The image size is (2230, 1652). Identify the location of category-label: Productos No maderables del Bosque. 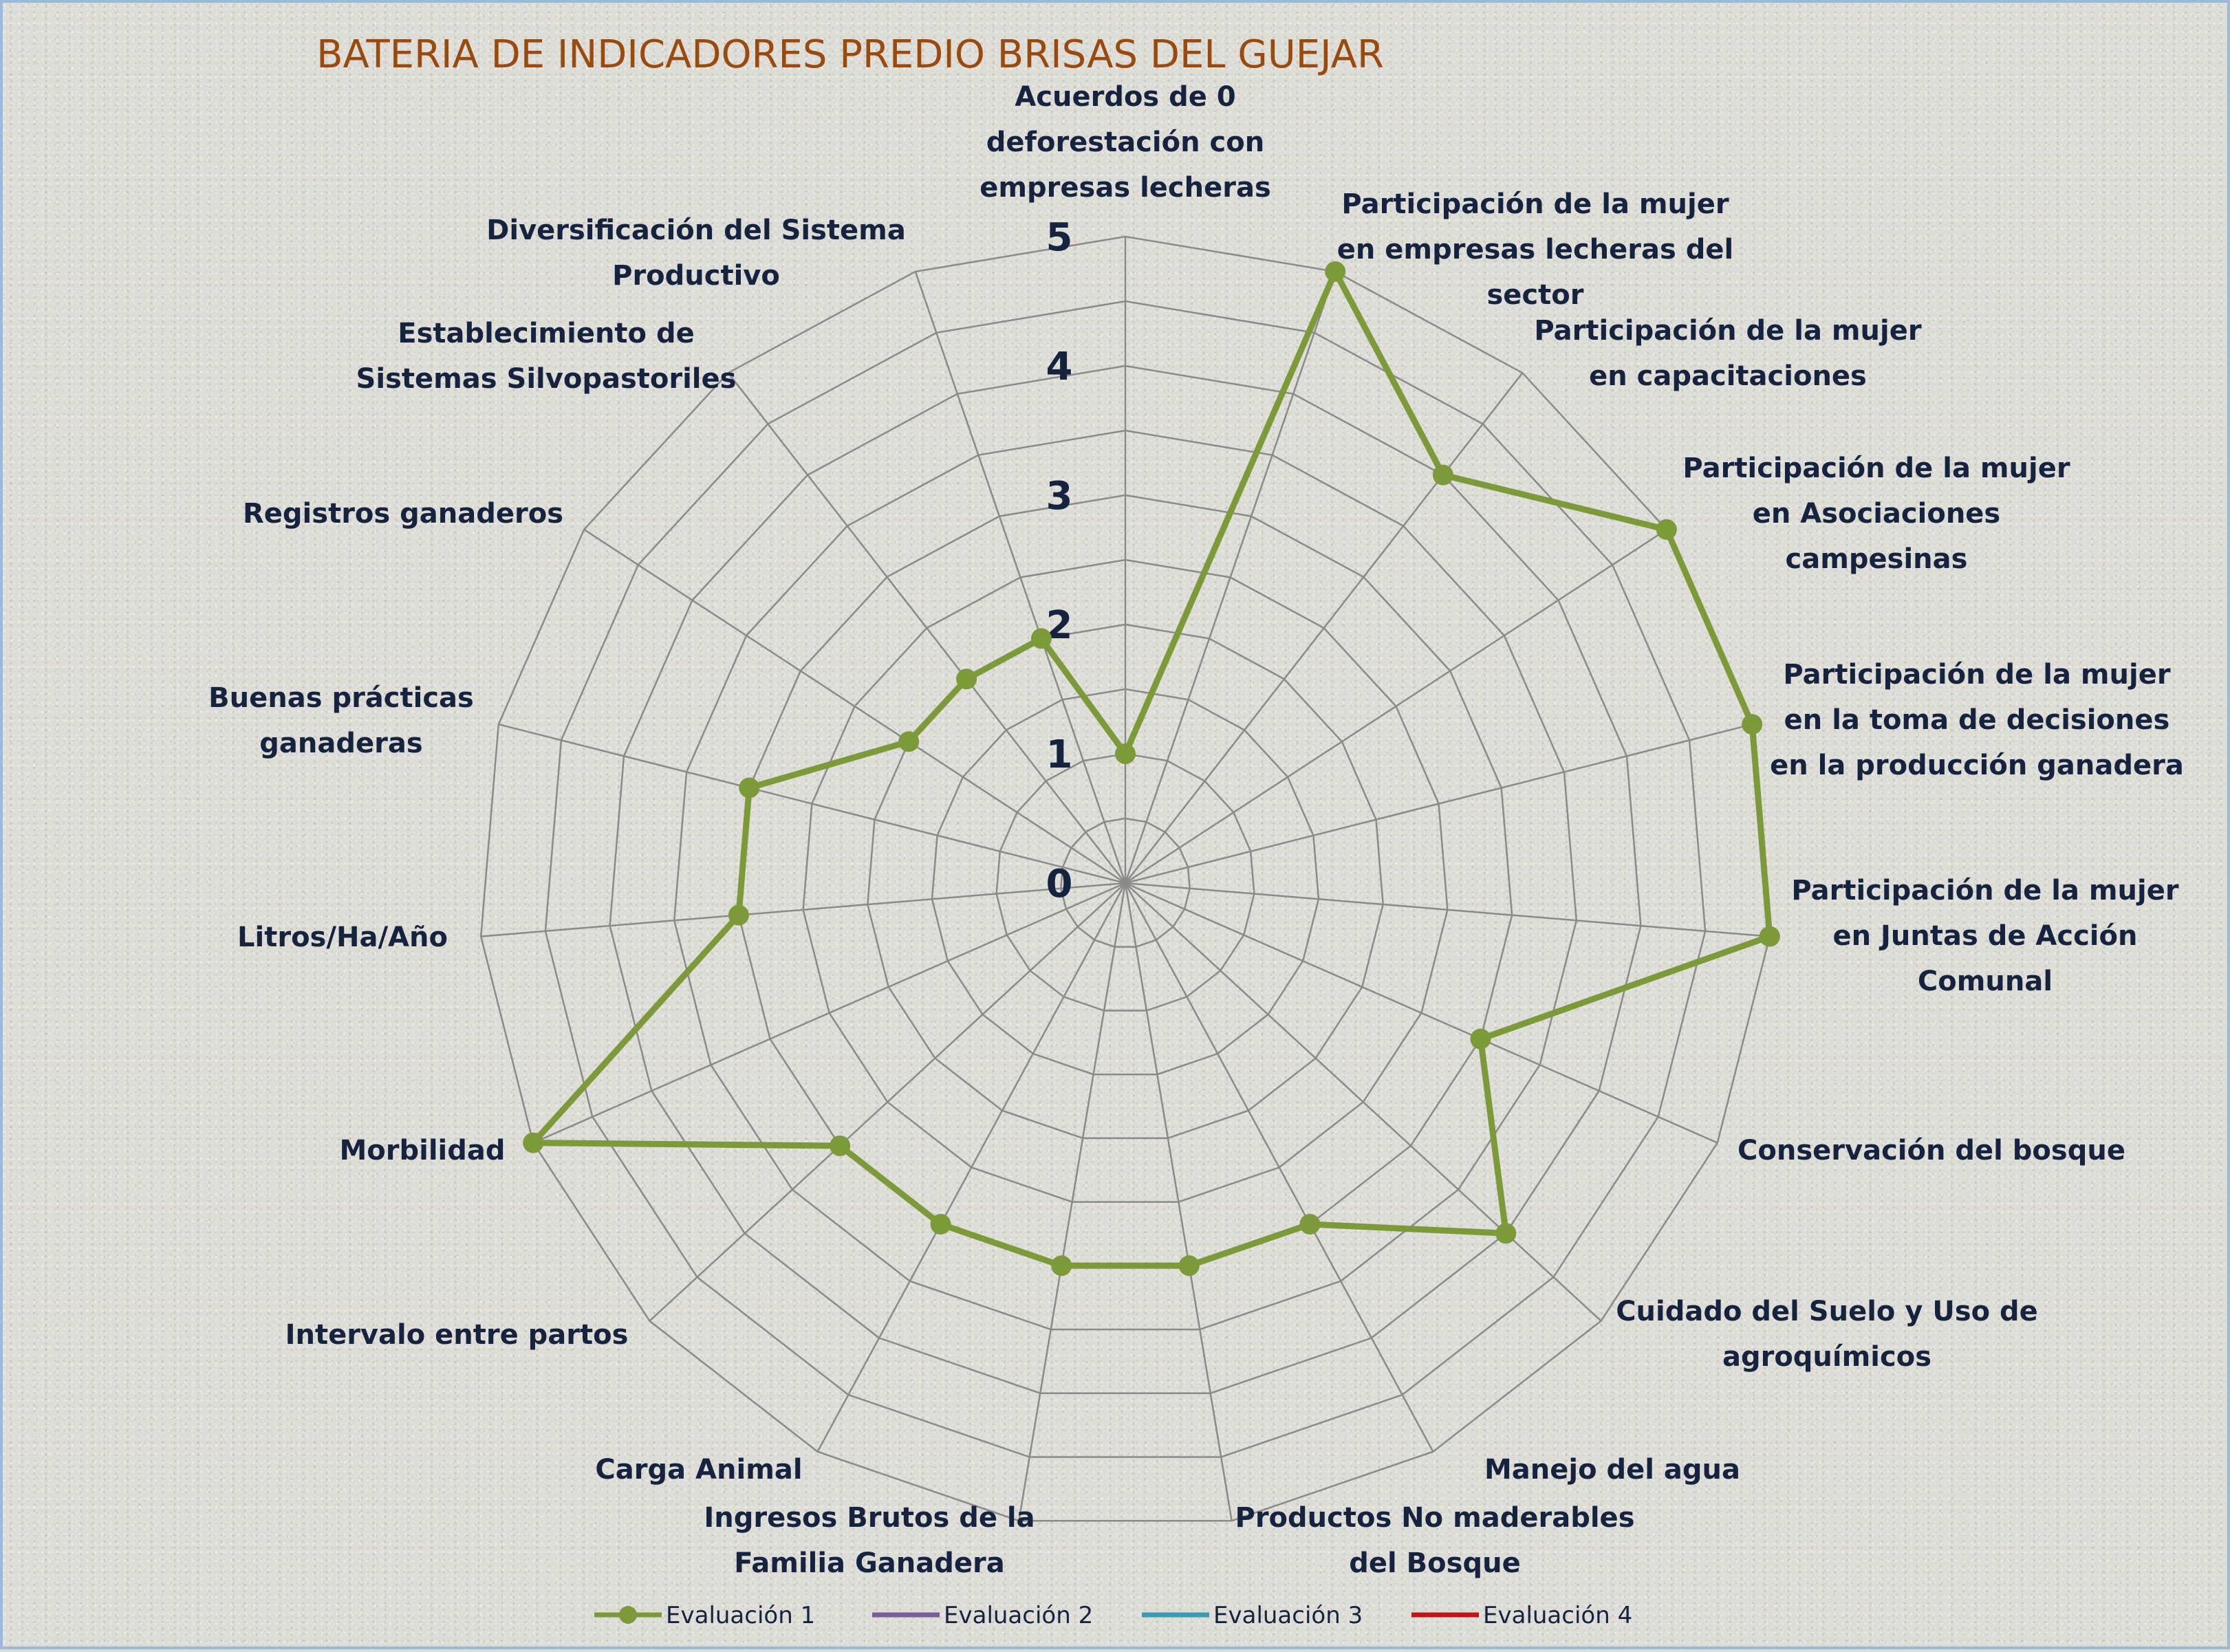
(1435, 1540).